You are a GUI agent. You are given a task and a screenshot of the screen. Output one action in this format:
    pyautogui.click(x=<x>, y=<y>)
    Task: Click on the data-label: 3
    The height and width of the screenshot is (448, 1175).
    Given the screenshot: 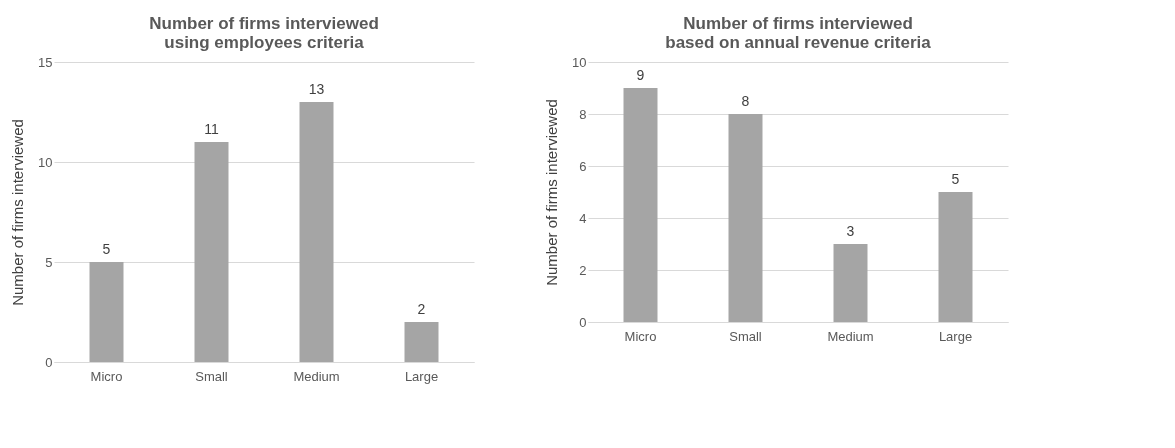 What is the action you would take?
    pyautogui.click(x=850, y=231)
    